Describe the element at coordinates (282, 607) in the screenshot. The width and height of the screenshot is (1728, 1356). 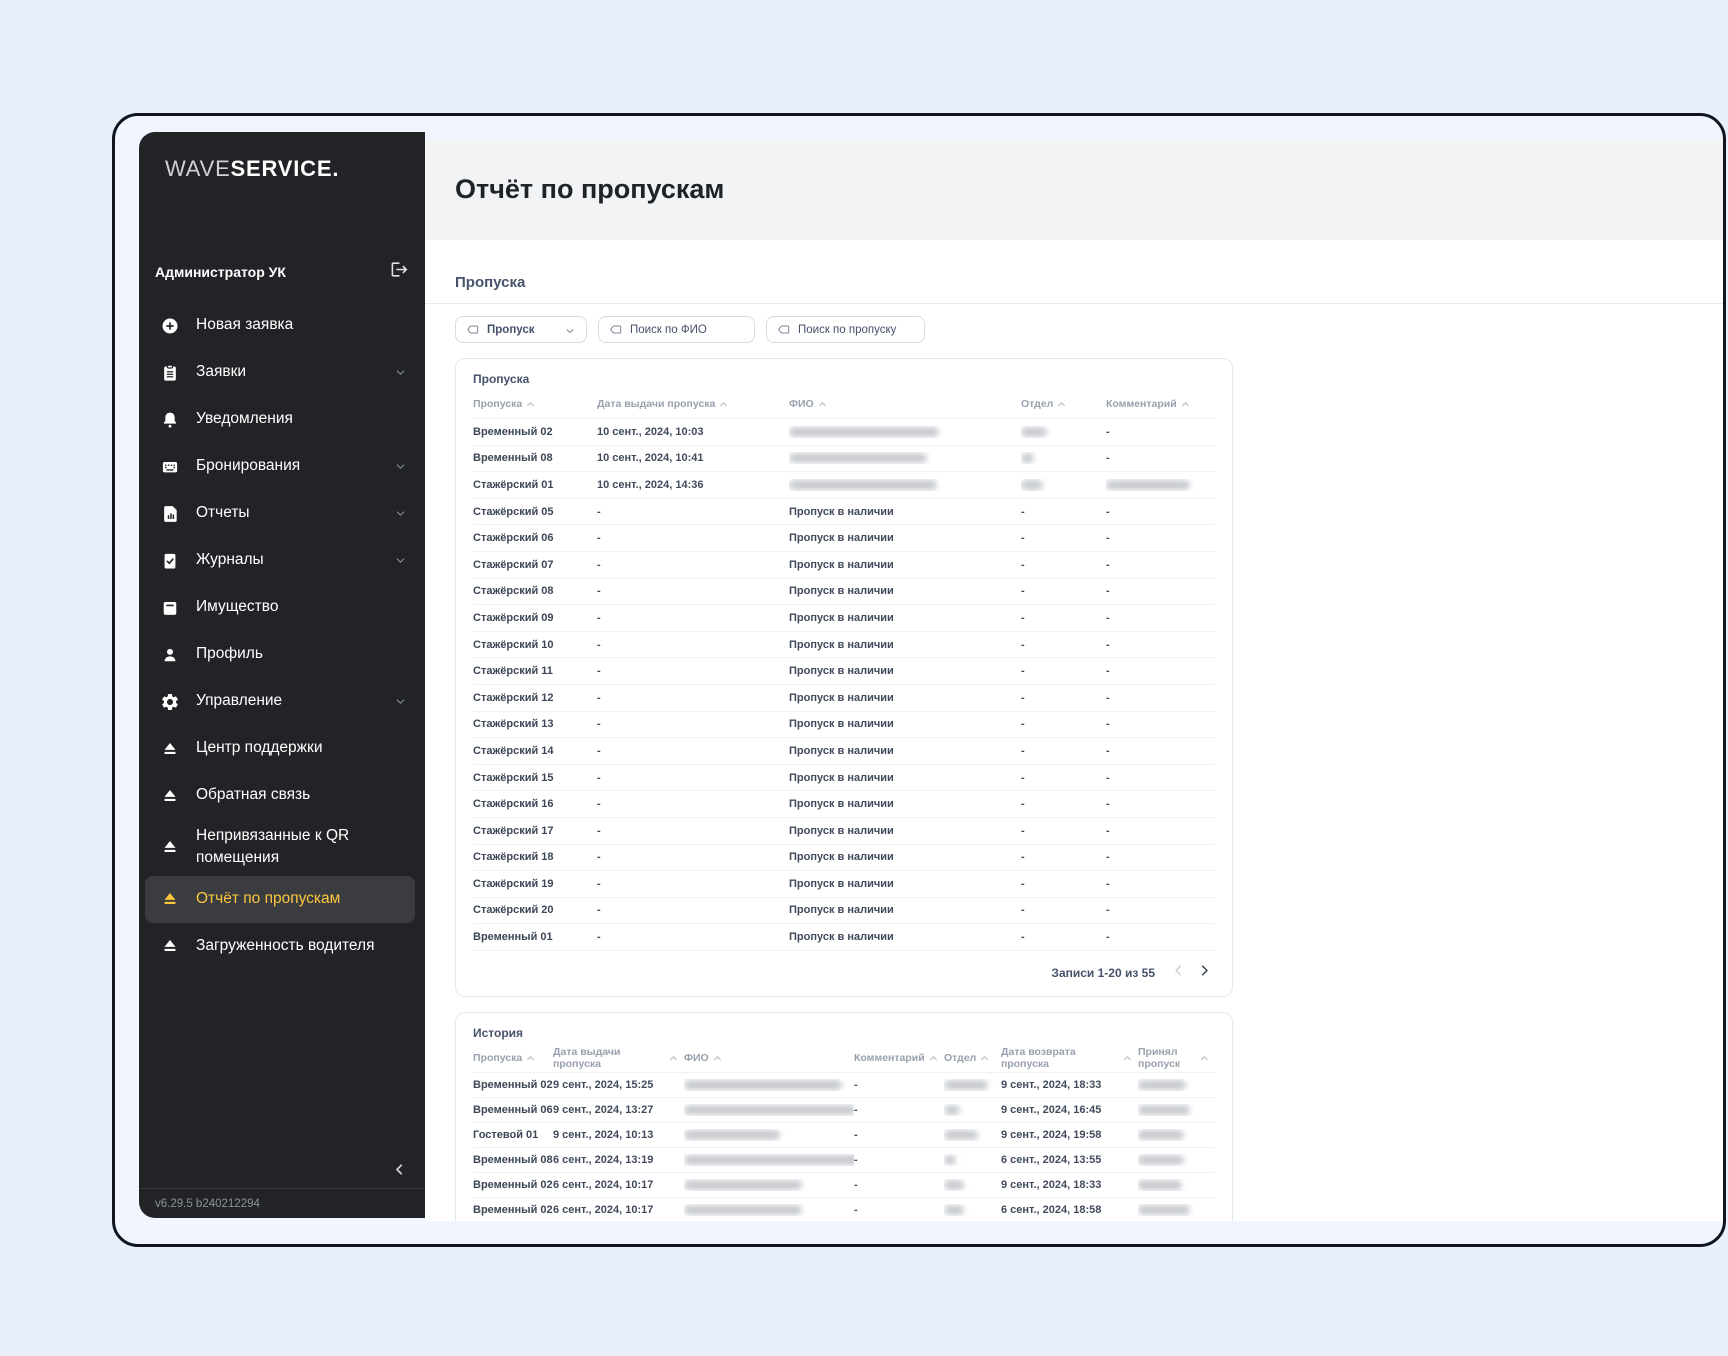
I see `sidebar-item-6: Имущество` at that location.